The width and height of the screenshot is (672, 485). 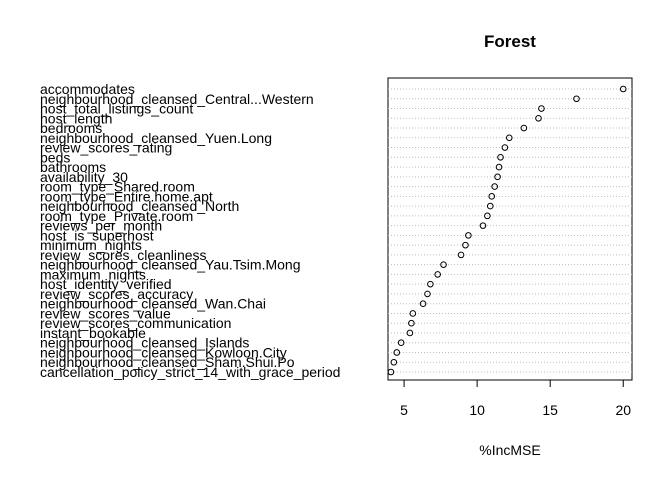 I want to click on variable-label: availability_30, so click(x=84, y=177).